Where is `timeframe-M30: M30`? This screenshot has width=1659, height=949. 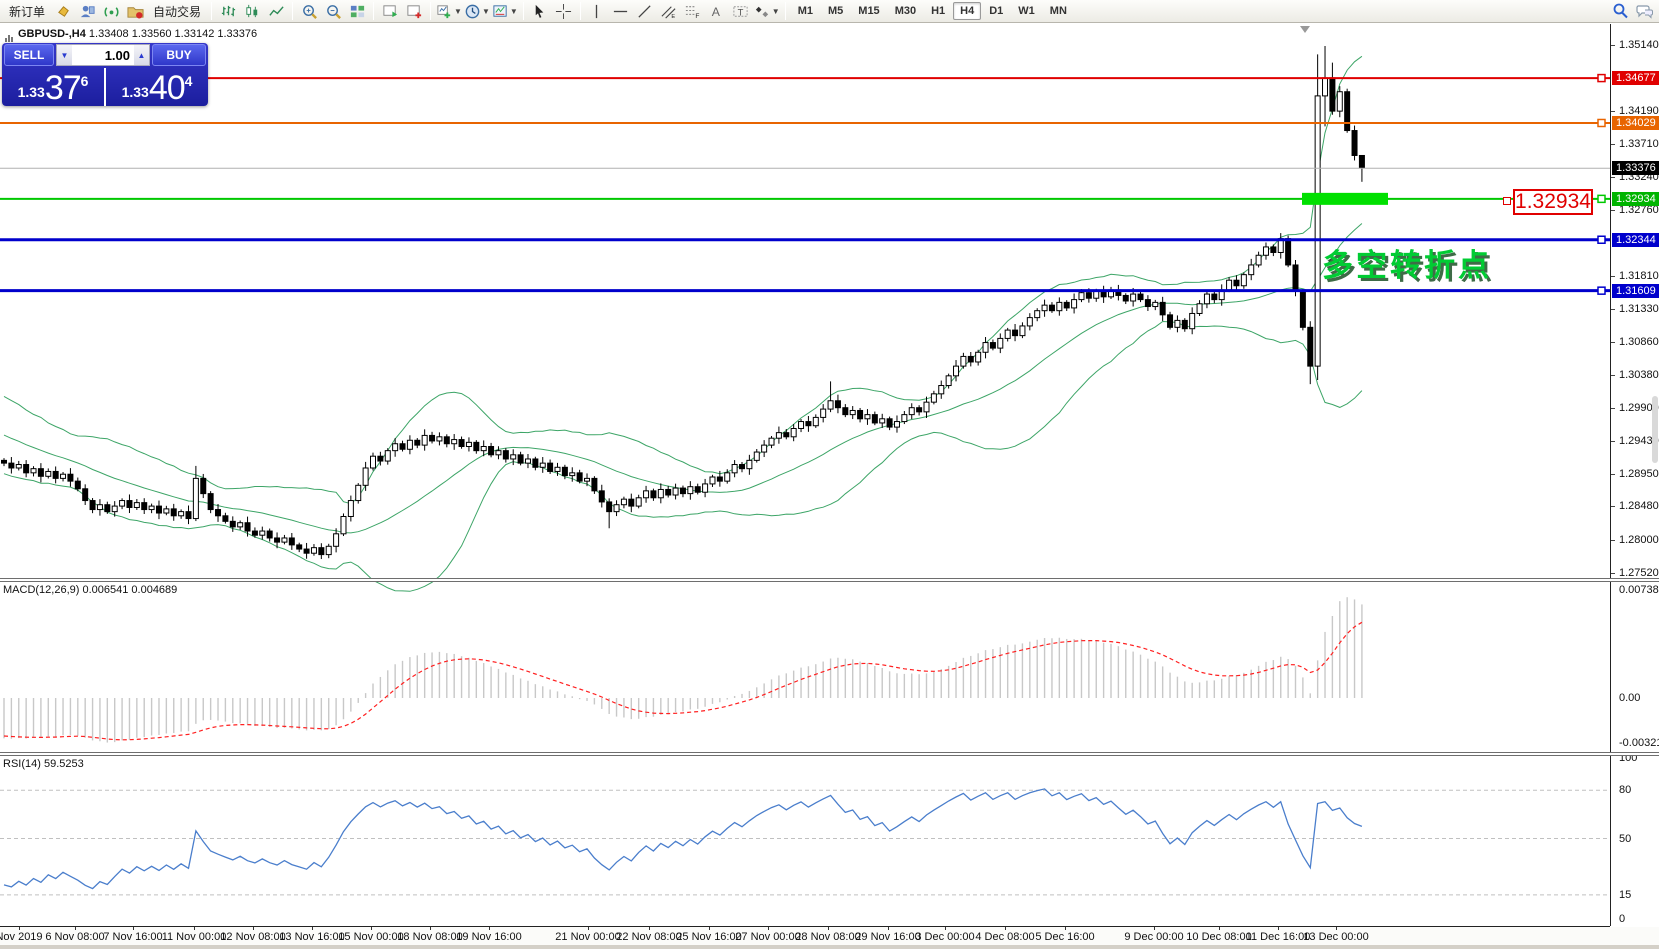
timeframe-M30: M30 is located at coordinates (905, 11).